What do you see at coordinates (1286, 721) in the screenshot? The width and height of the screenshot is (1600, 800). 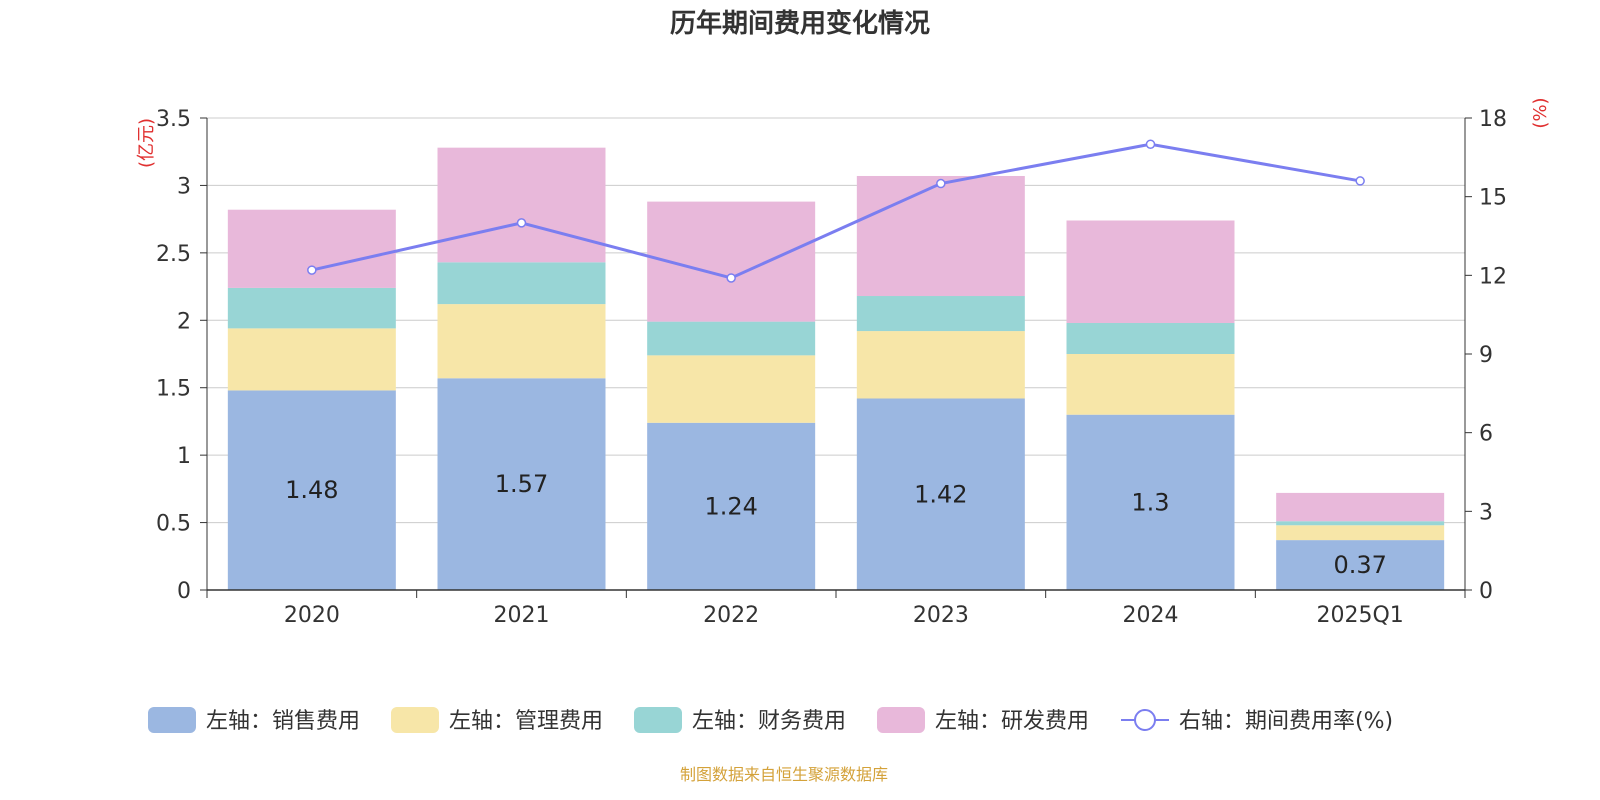 I see `legend-label: 右轴：期间费用率(%)` at bounding box center [1286, 721].